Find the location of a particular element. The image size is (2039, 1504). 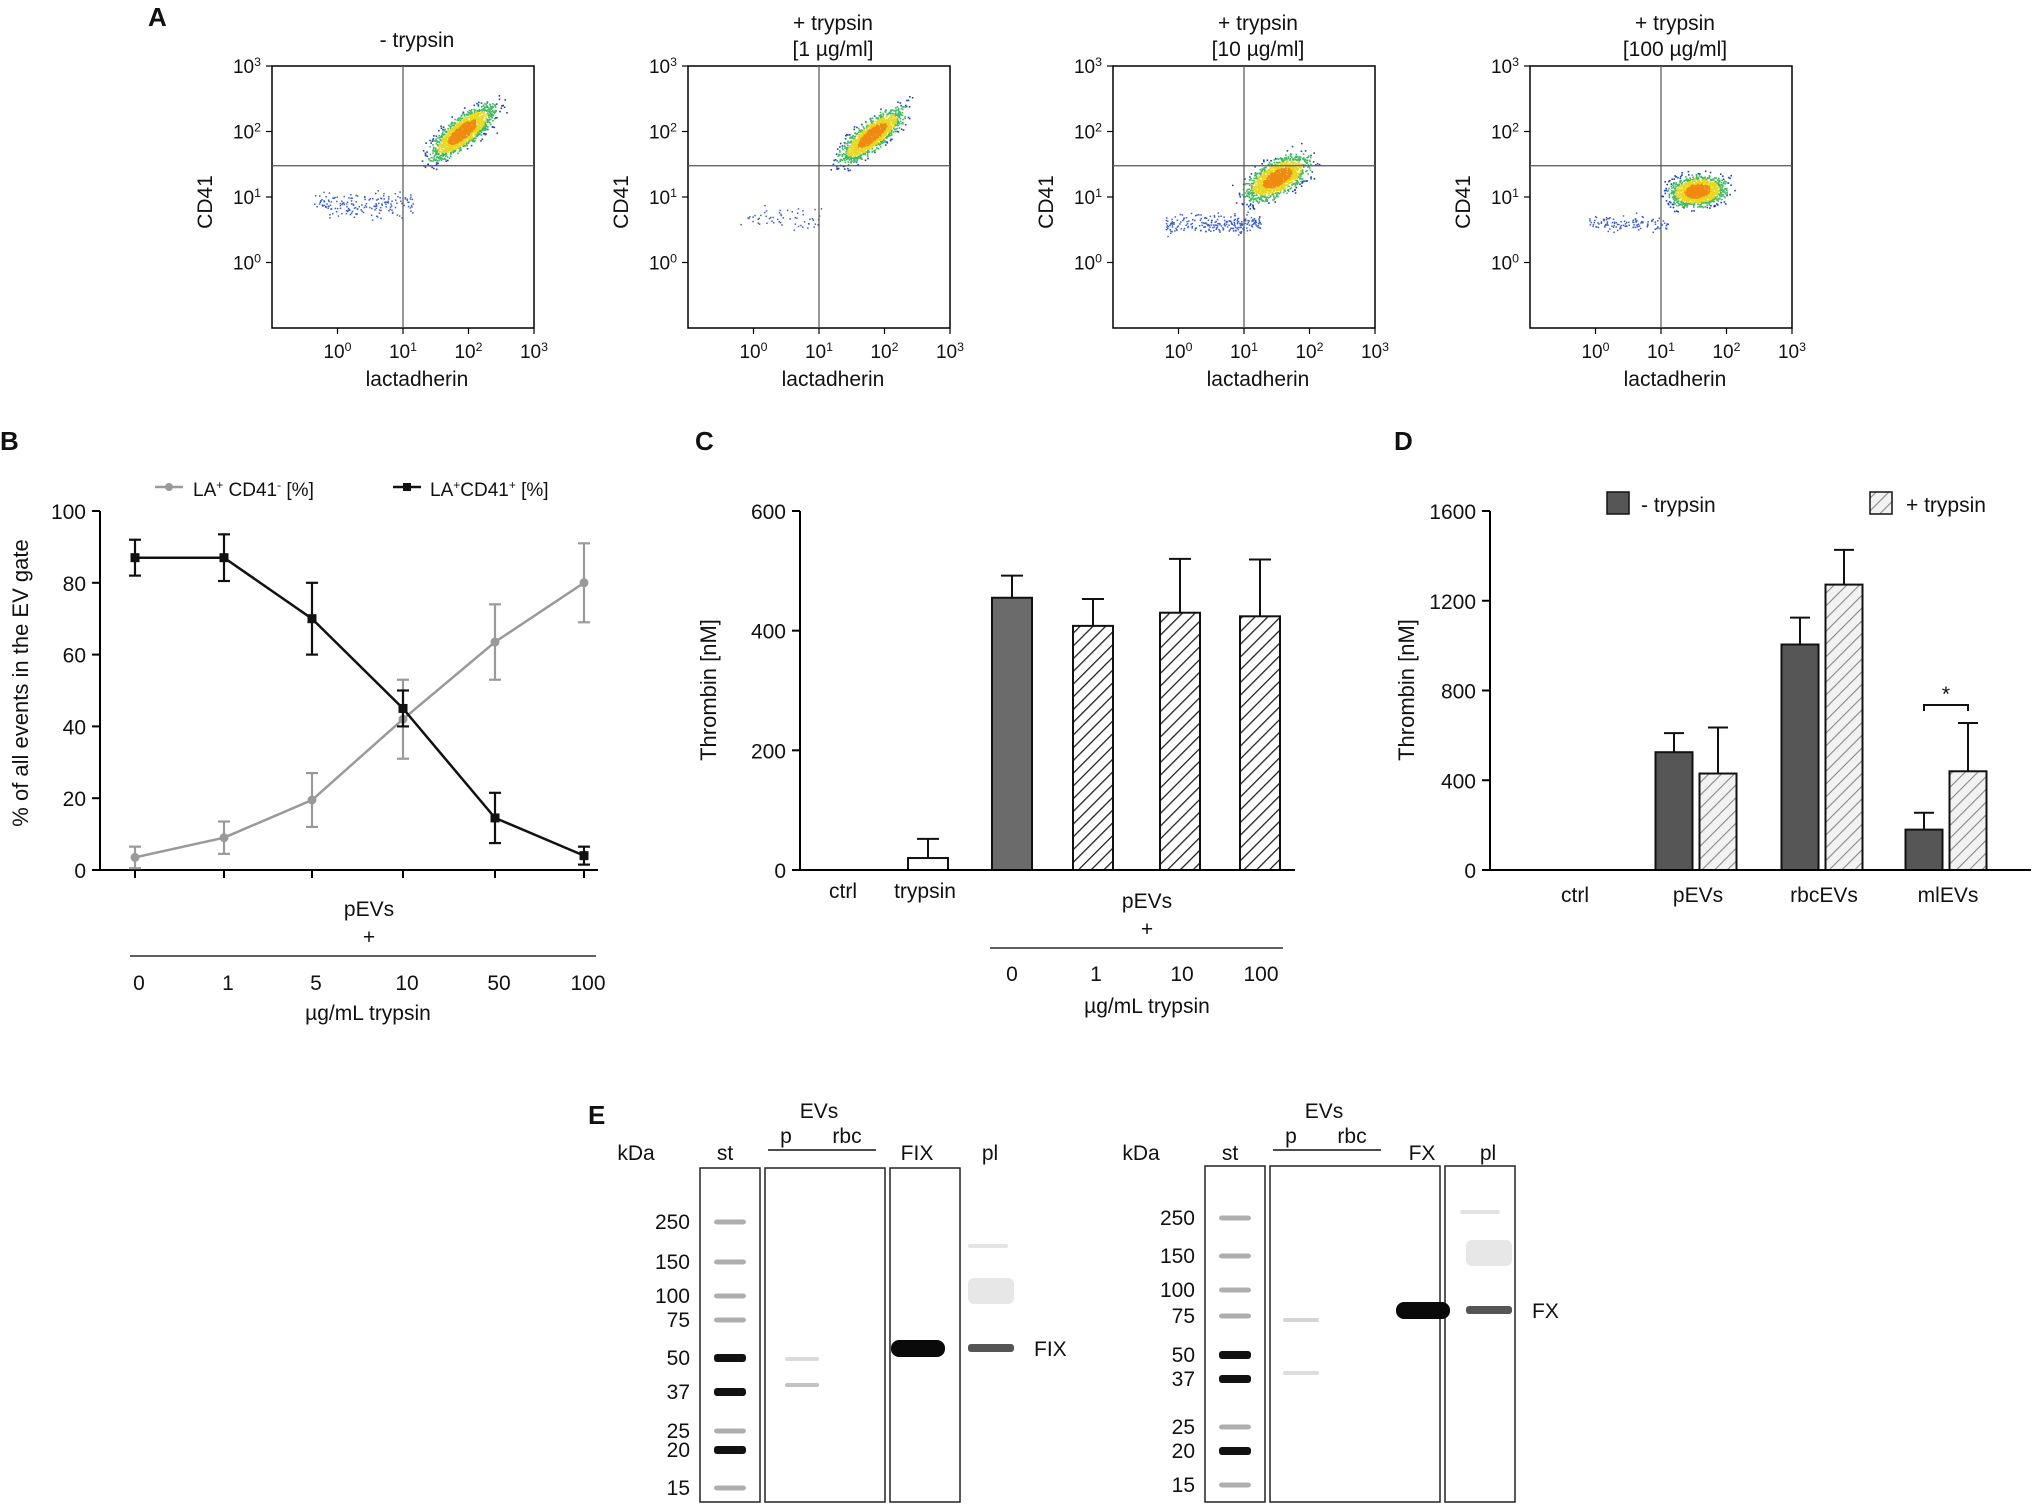

chart-c-y-tick-label: 400 is located at coordinates (768, 632).